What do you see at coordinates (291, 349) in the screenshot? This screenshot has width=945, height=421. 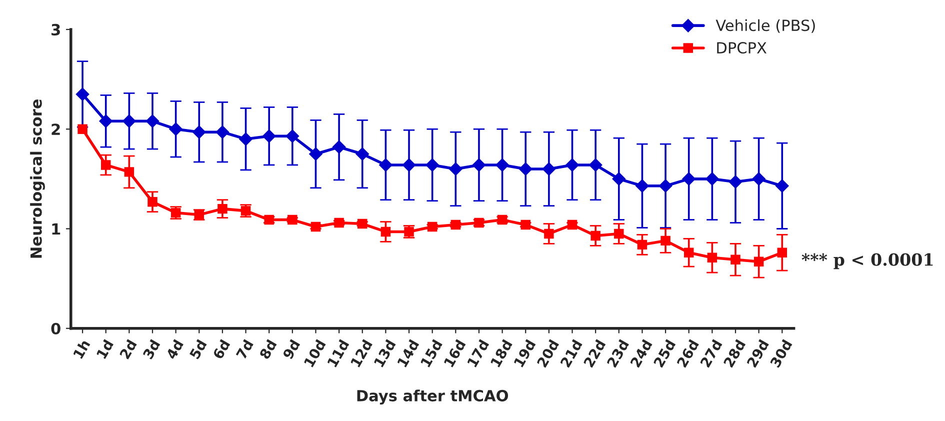 I see `x-tick-label: 9d` at bounding box center [291, 349].